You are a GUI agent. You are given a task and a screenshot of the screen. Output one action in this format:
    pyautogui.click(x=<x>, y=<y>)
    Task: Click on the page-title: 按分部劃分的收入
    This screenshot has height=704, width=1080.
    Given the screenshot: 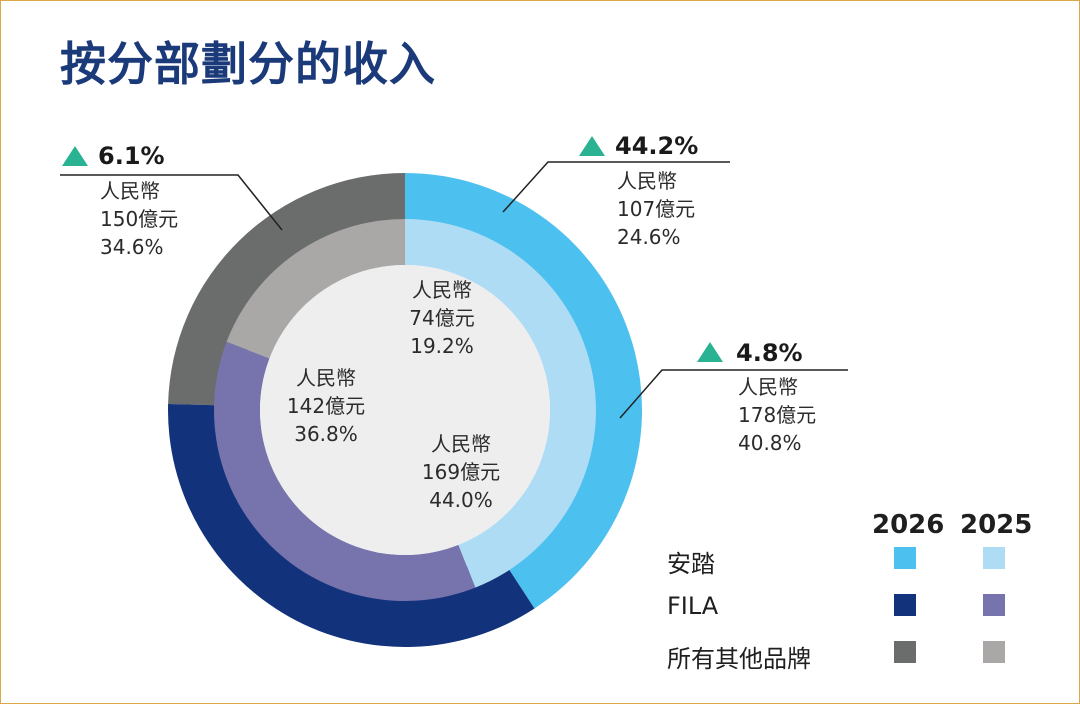 What is the action you would take?
    pyautogui.click(x=248, y=64)
    